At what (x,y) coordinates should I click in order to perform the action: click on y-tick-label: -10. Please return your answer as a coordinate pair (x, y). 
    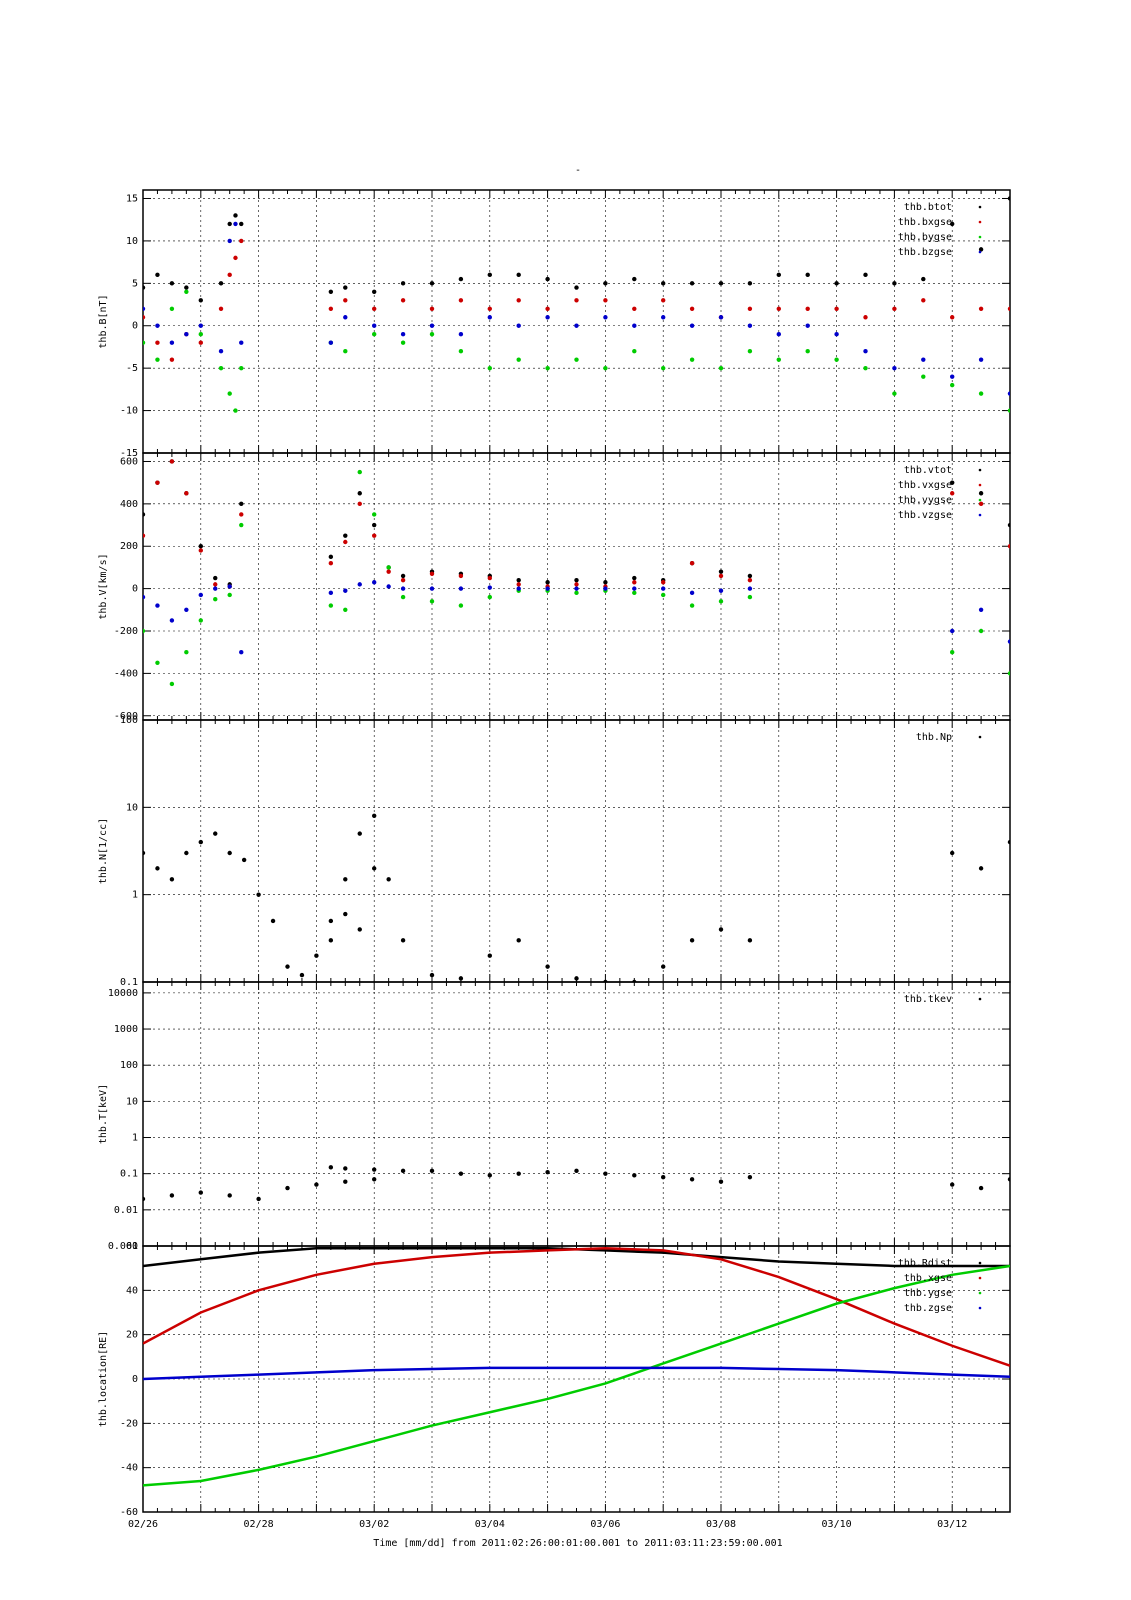
    Looking at the image, I should click on (129, 411).